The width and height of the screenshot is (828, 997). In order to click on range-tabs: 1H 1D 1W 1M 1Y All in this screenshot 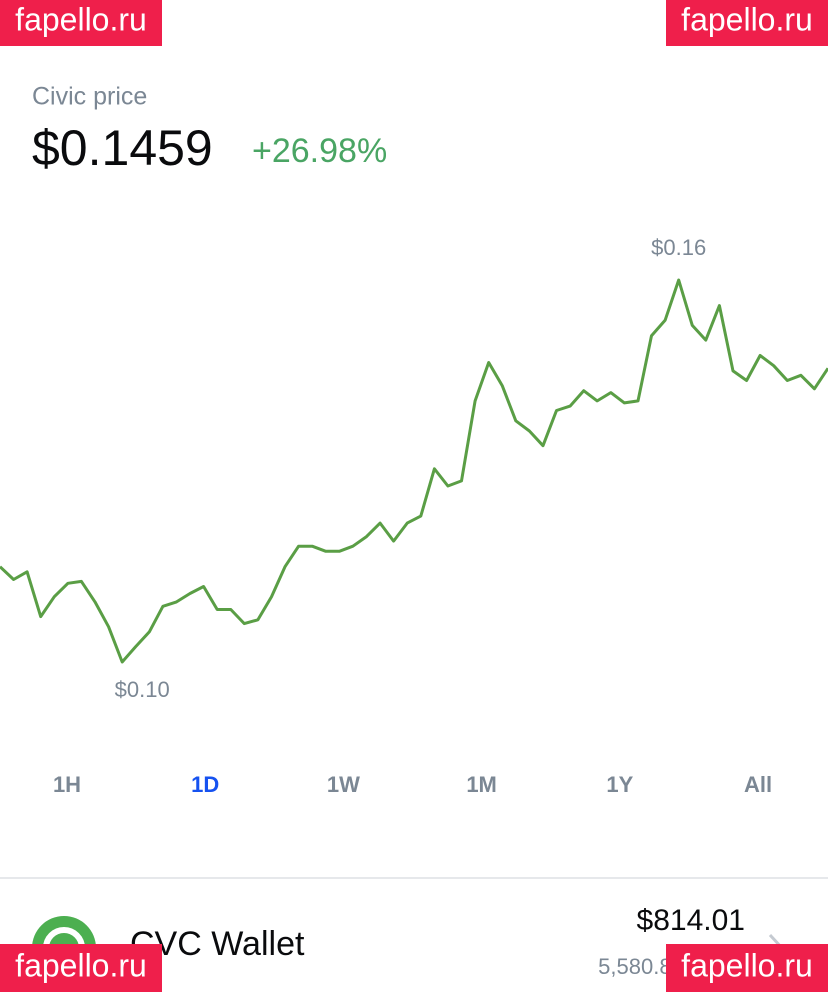, I will do `click(412, 784)`.